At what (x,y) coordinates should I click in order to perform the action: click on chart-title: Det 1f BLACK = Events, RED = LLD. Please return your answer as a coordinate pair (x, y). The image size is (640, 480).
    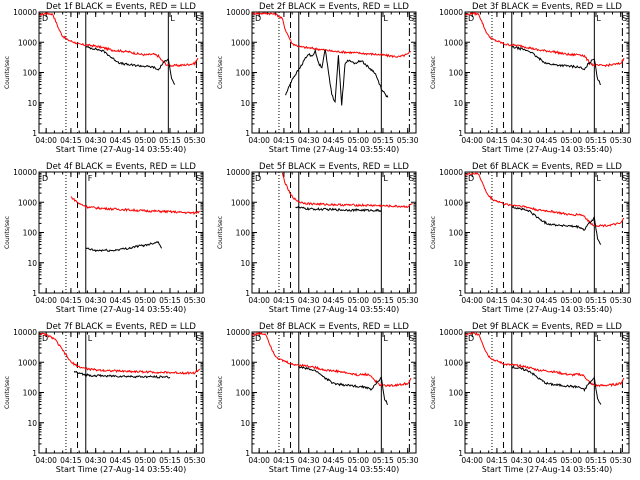
    Looking at the image, I should click on (121, 7).